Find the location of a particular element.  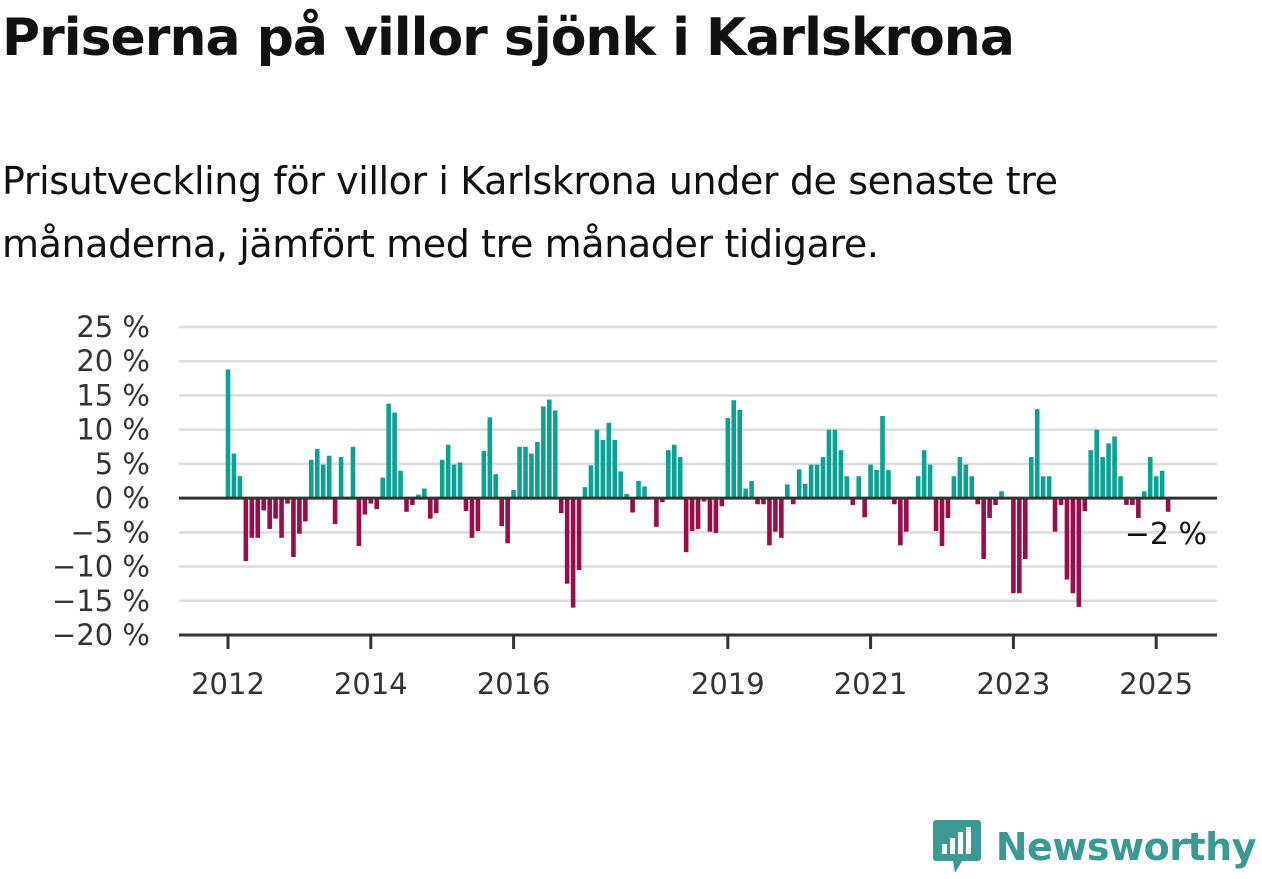

x-tick-label: 2019 is located at coordinates (728, 684).